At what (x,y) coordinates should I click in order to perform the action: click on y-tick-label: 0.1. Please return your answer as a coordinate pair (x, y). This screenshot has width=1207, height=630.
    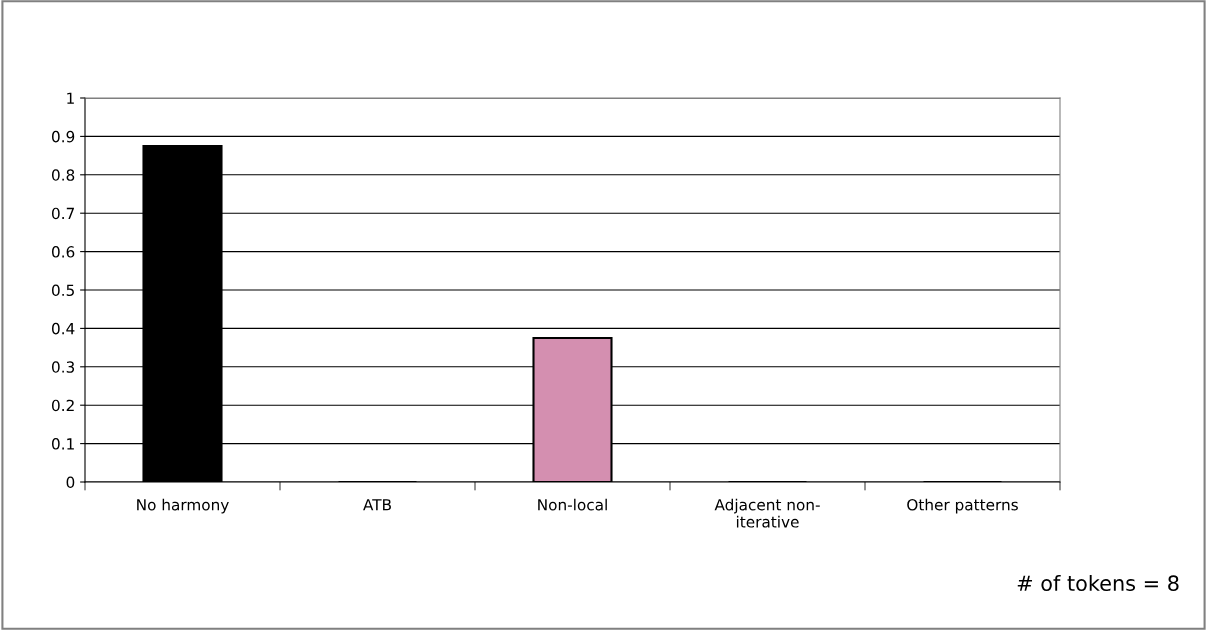
    Looking at the image, I should click on (62, 444).